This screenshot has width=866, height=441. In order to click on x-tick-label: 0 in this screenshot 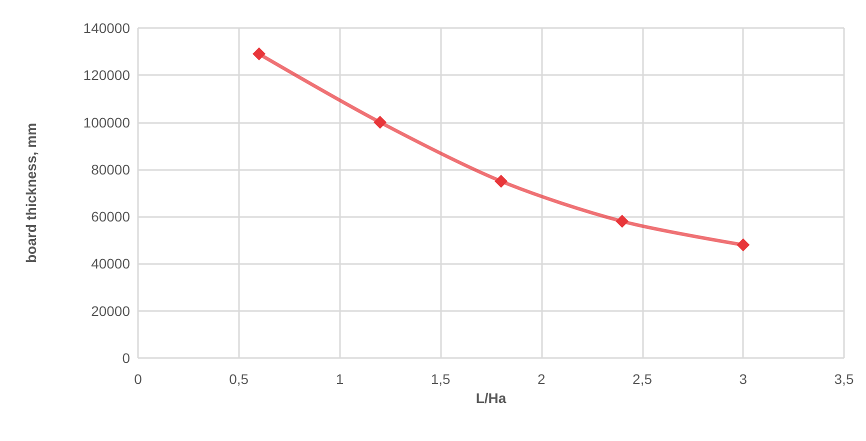, I will do `click(138, 379)`.